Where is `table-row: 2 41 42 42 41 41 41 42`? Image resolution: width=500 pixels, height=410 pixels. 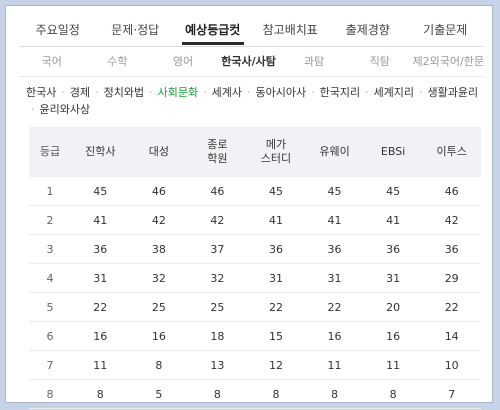
table-row: 2 41 42 42 41 41 41 42 is located at coordinates (255, 220).